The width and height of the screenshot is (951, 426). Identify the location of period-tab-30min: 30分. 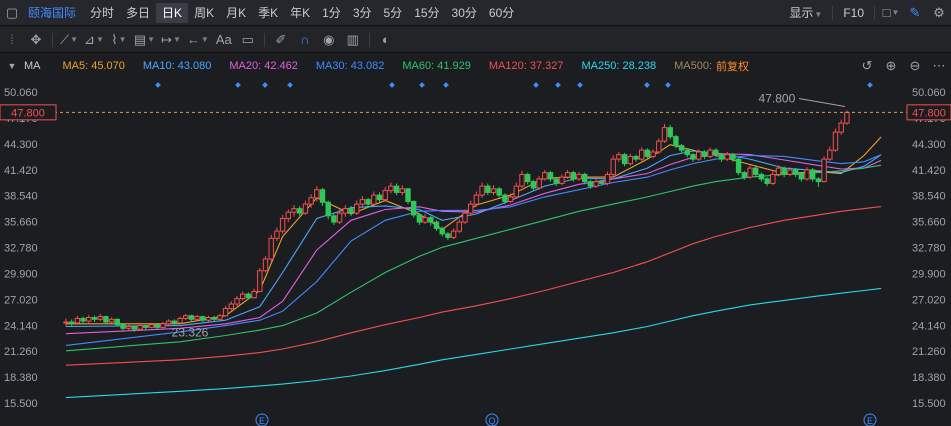
(464, 12).